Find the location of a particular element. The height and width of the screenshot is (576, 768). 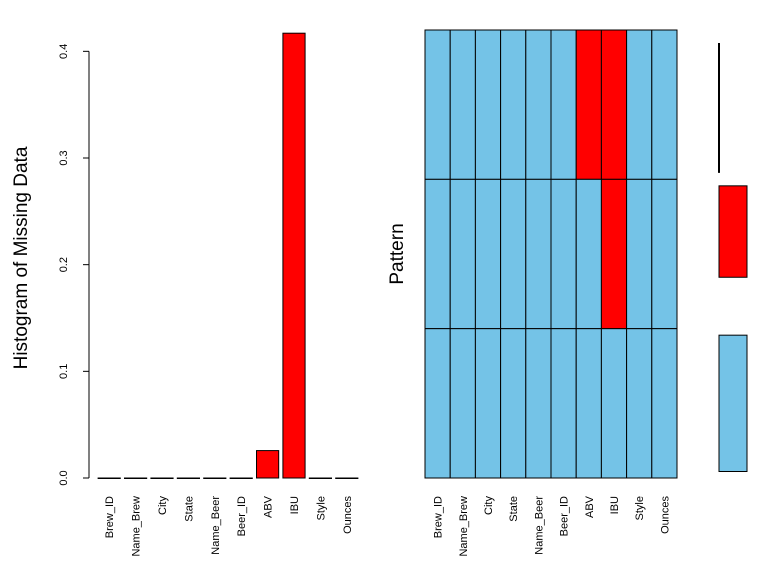

category-label: City is located at coordinates (163, 505).